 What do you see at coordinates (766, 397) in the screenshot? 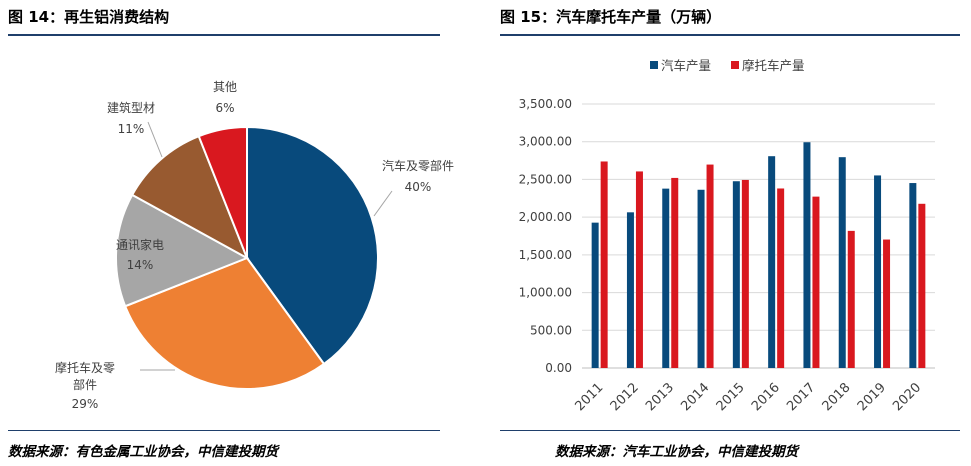
I see `x-tick-label-2016: 2016` at bounding box center [766, 397].